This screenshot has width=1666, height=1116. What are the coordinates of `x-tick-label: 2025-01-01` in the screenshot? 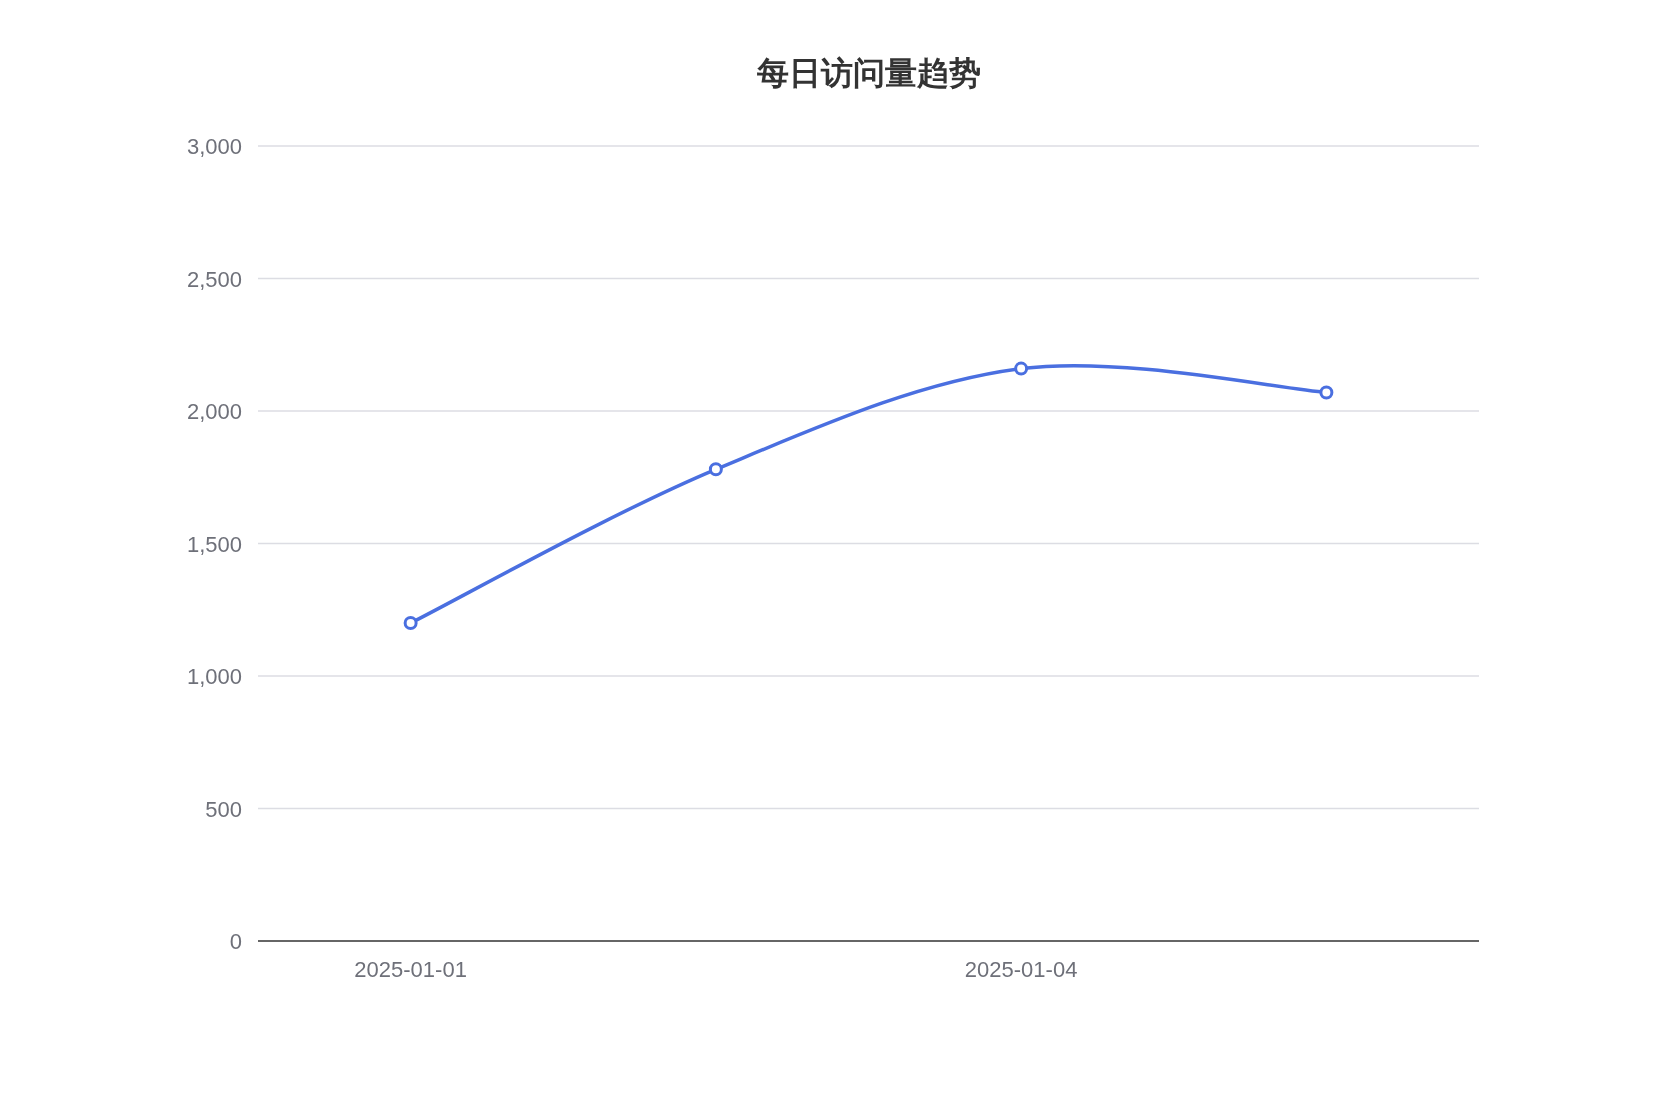 It's located at (410, 969).